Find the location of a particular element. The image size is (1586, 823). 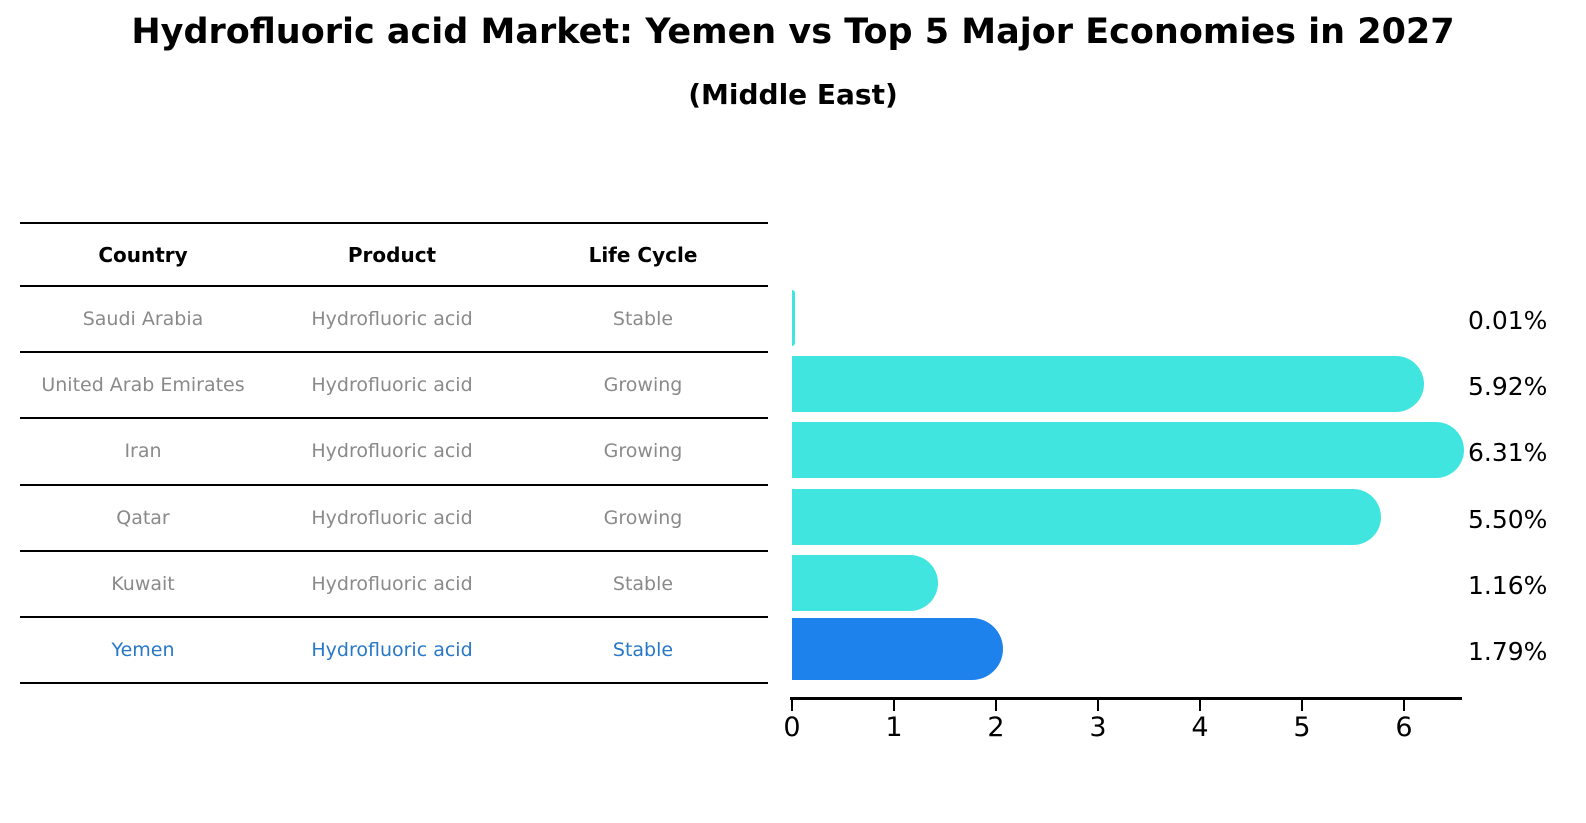

value-label-qatar: 5.50% is located at coordinates (1508, 519).